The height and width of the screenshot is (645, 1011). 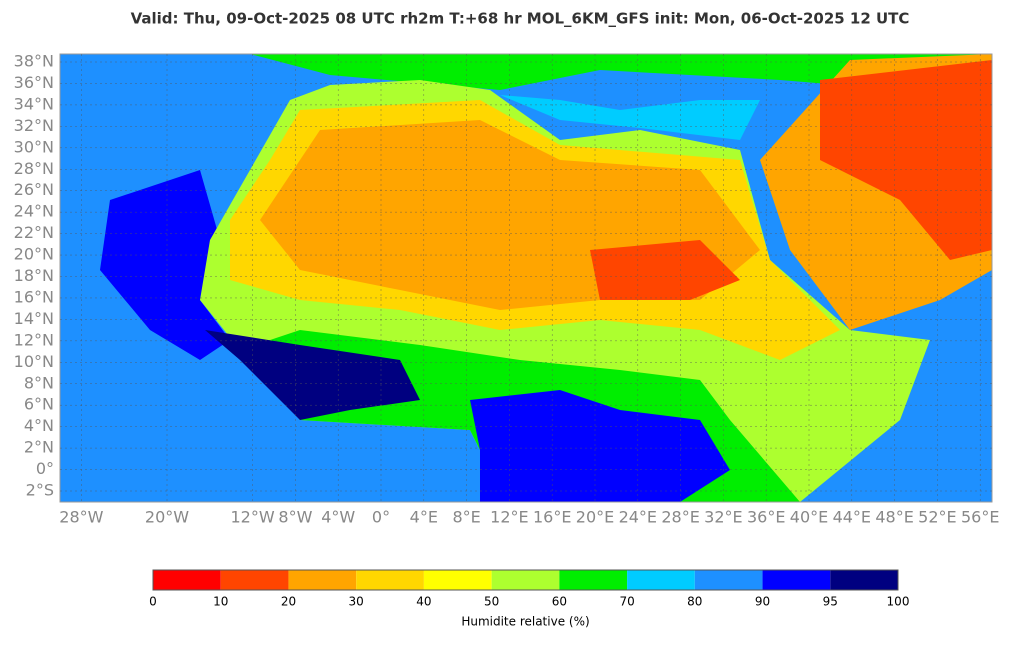 I want to click on lat-tick-label: 24°N, so click(x=34, y=211).